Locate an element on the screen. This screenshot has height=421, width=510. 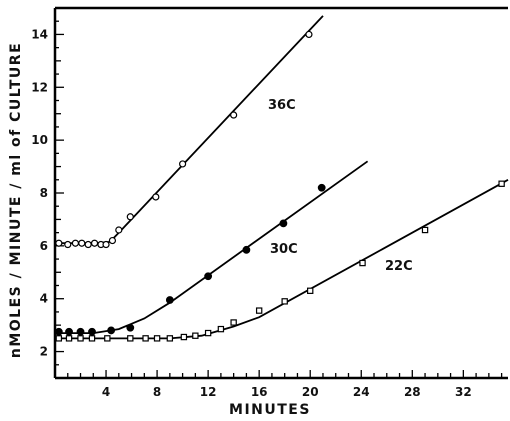
x-tick-label: 24 is located at coordinates (361, 392).